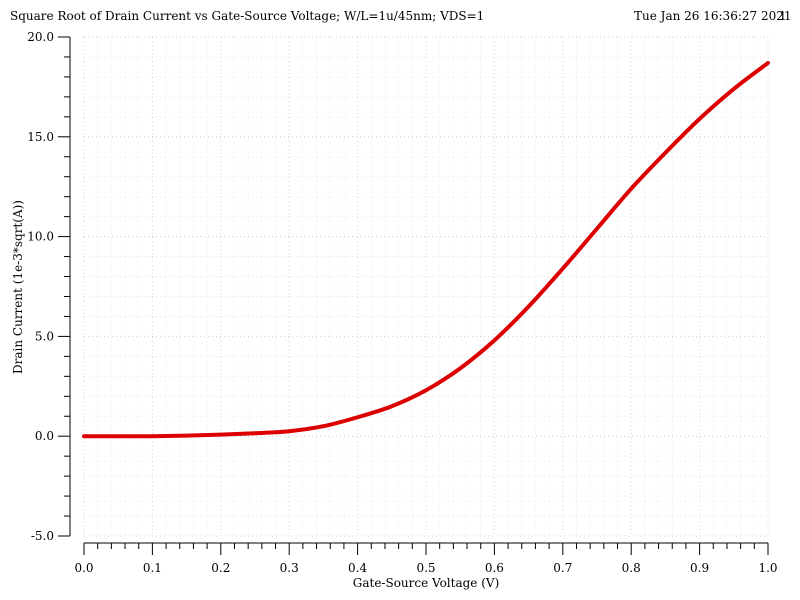 The width and height of the screenshot is (800, 600). I want to click on x-tick-label: 0.3, so click(289, 568).